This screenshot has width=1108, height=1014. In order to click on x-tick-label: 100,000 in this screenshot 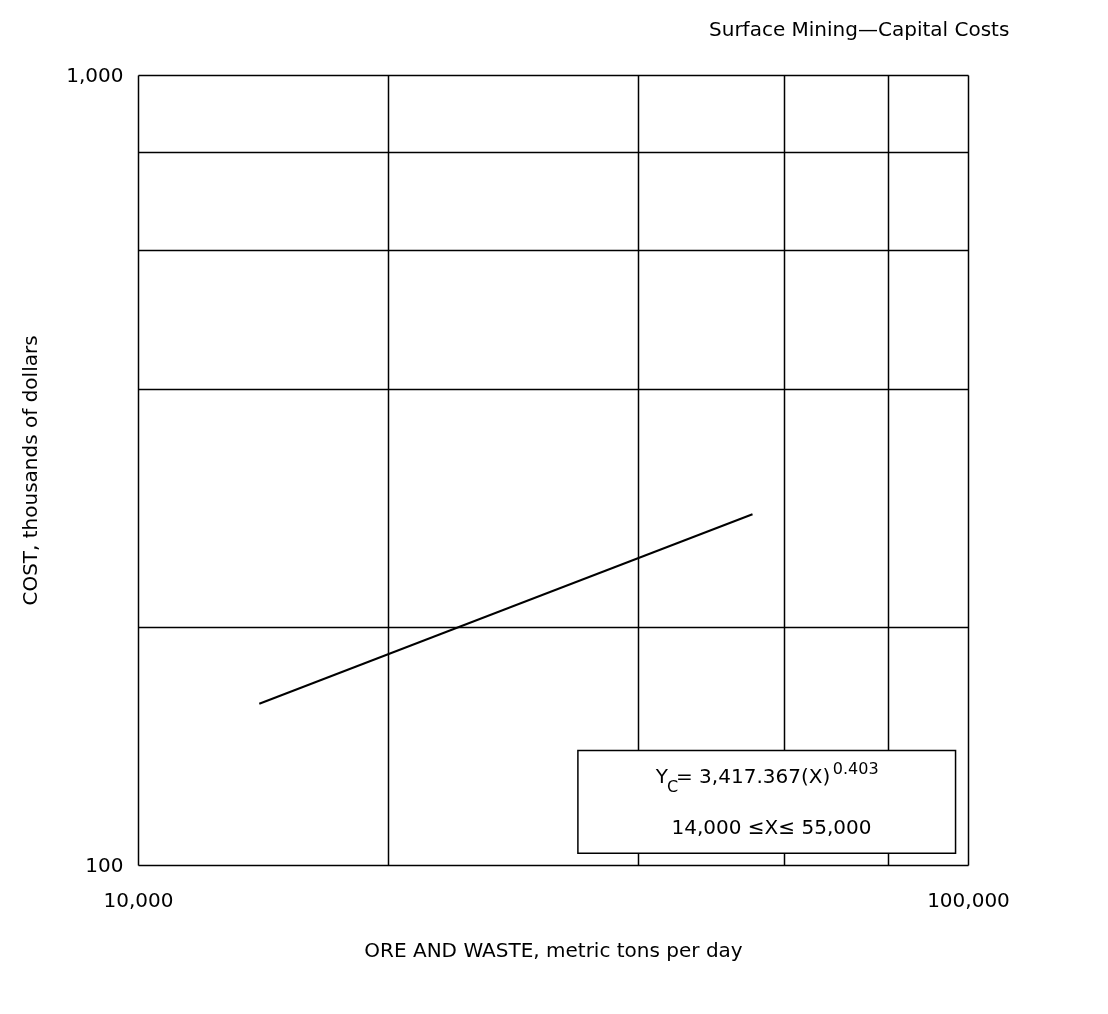, I will do `click(968, 899)`.